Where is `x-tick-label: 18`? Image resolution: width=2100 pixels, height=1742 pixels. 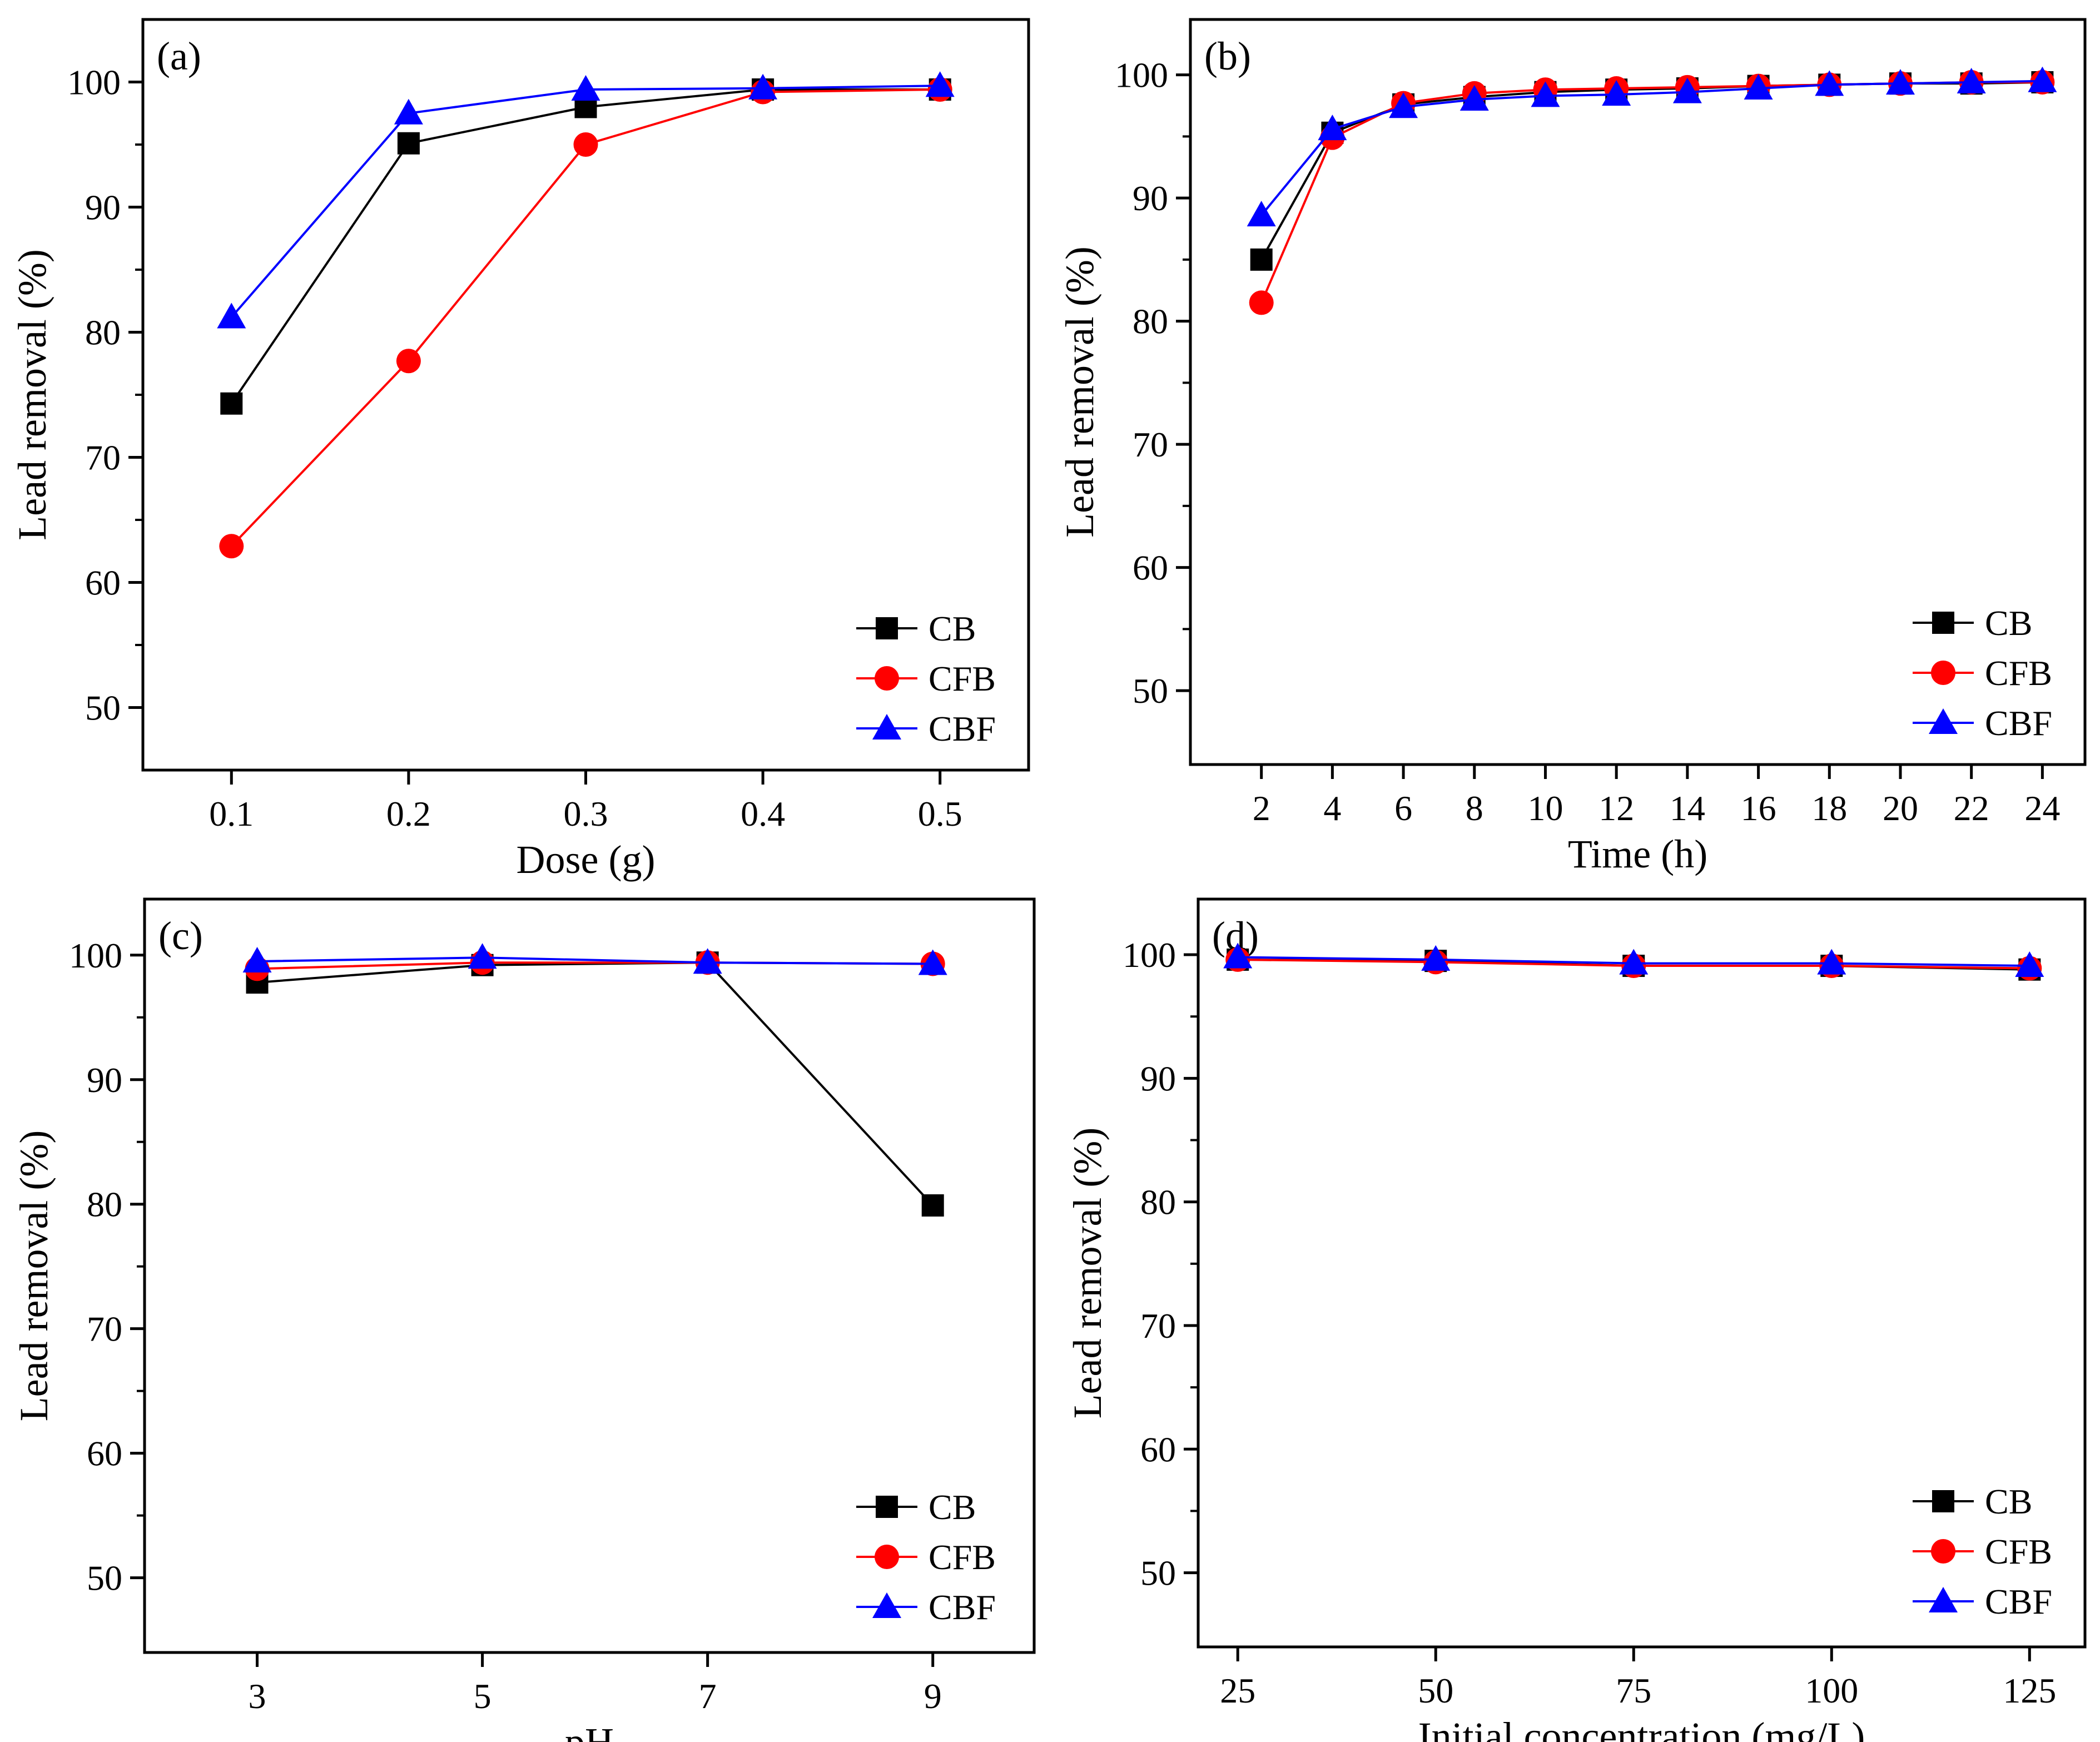
x-tick-label: 18 is located at coordinates (1829, 808).